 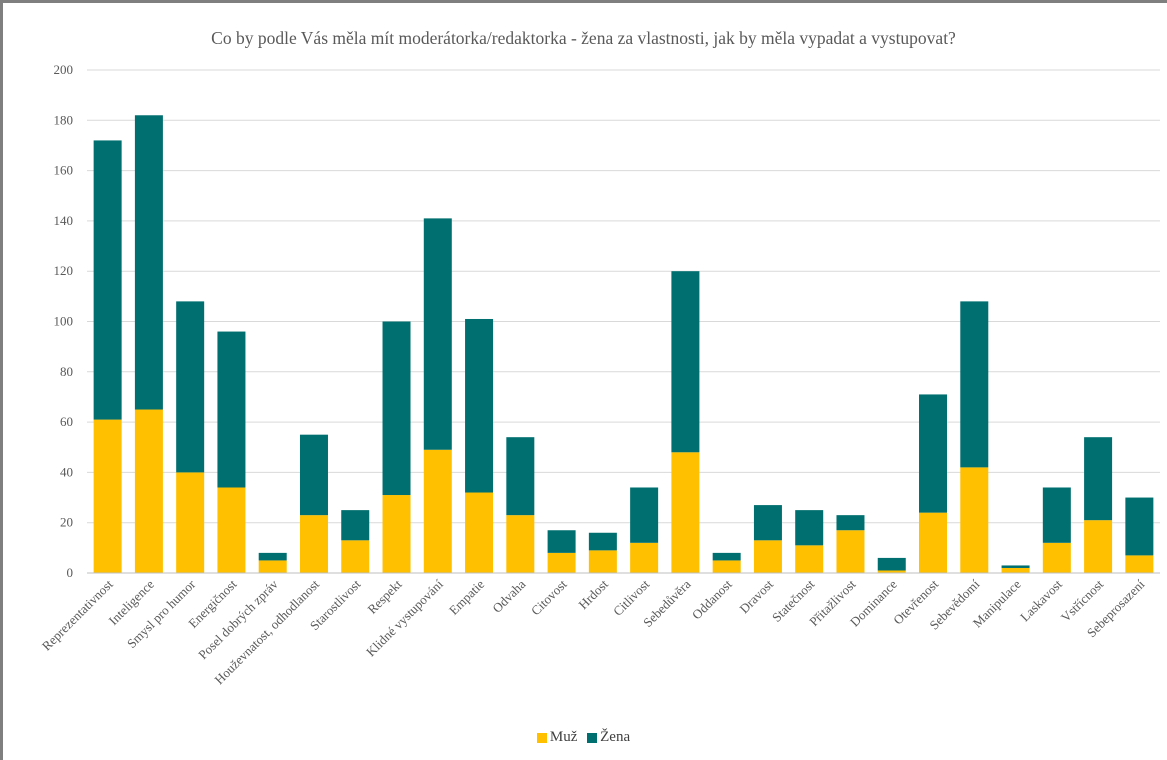 I want to click on x-tick-label: Oddanost, so click(x=712, y=599).